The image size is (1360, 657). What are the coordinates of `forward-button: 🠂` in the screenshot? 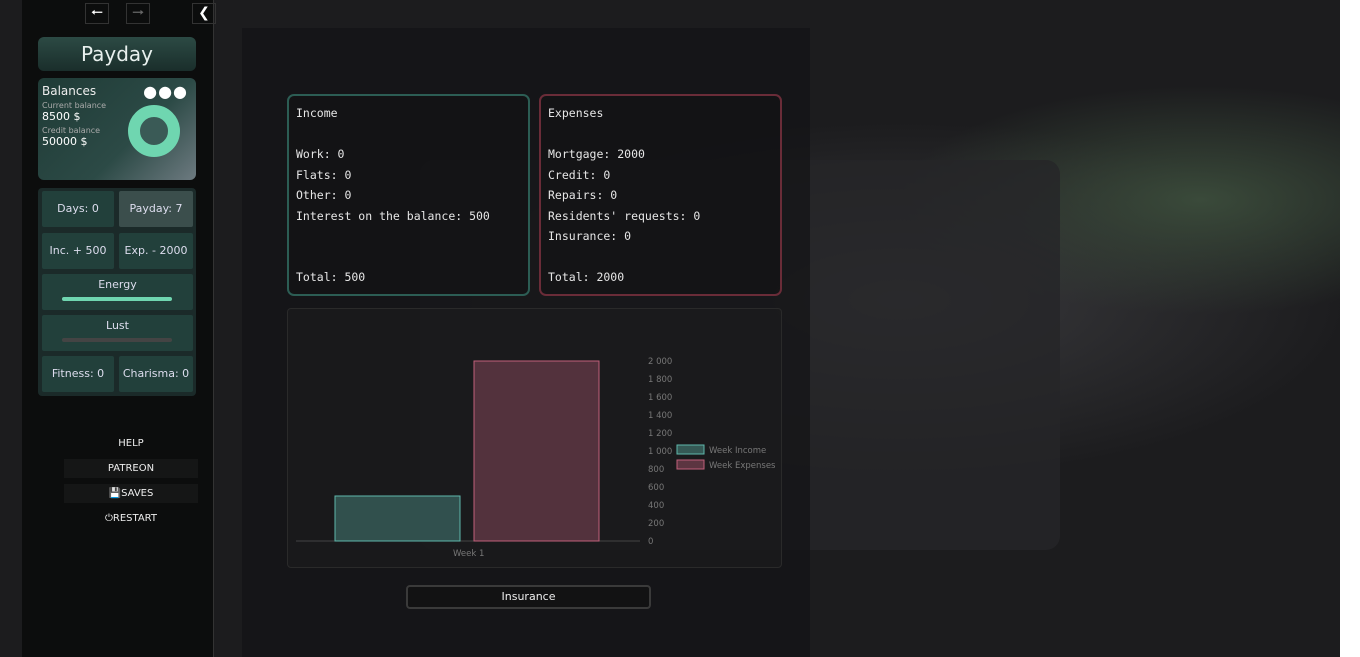 It's located at (138, 13).